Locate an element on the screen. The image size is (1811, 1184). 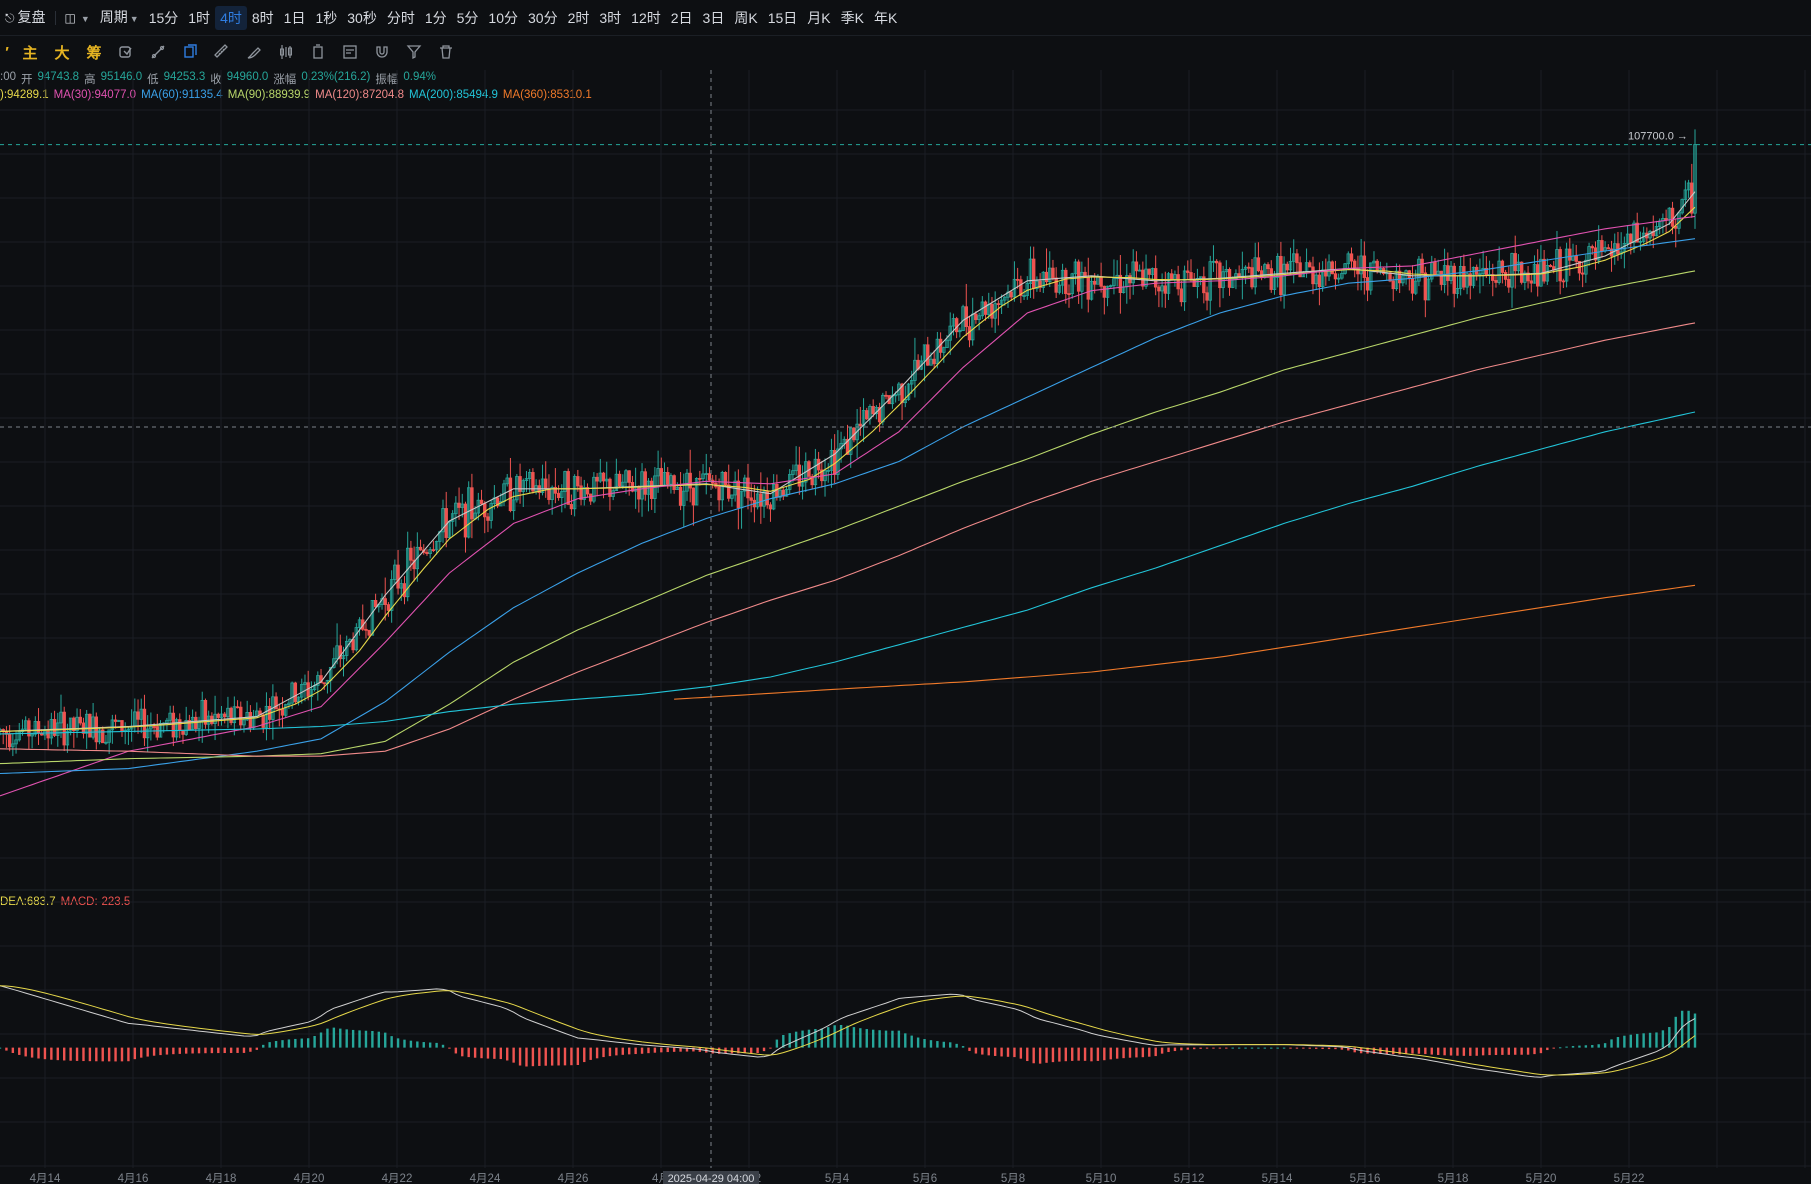
replace-button is located at coordinates (126, 52).